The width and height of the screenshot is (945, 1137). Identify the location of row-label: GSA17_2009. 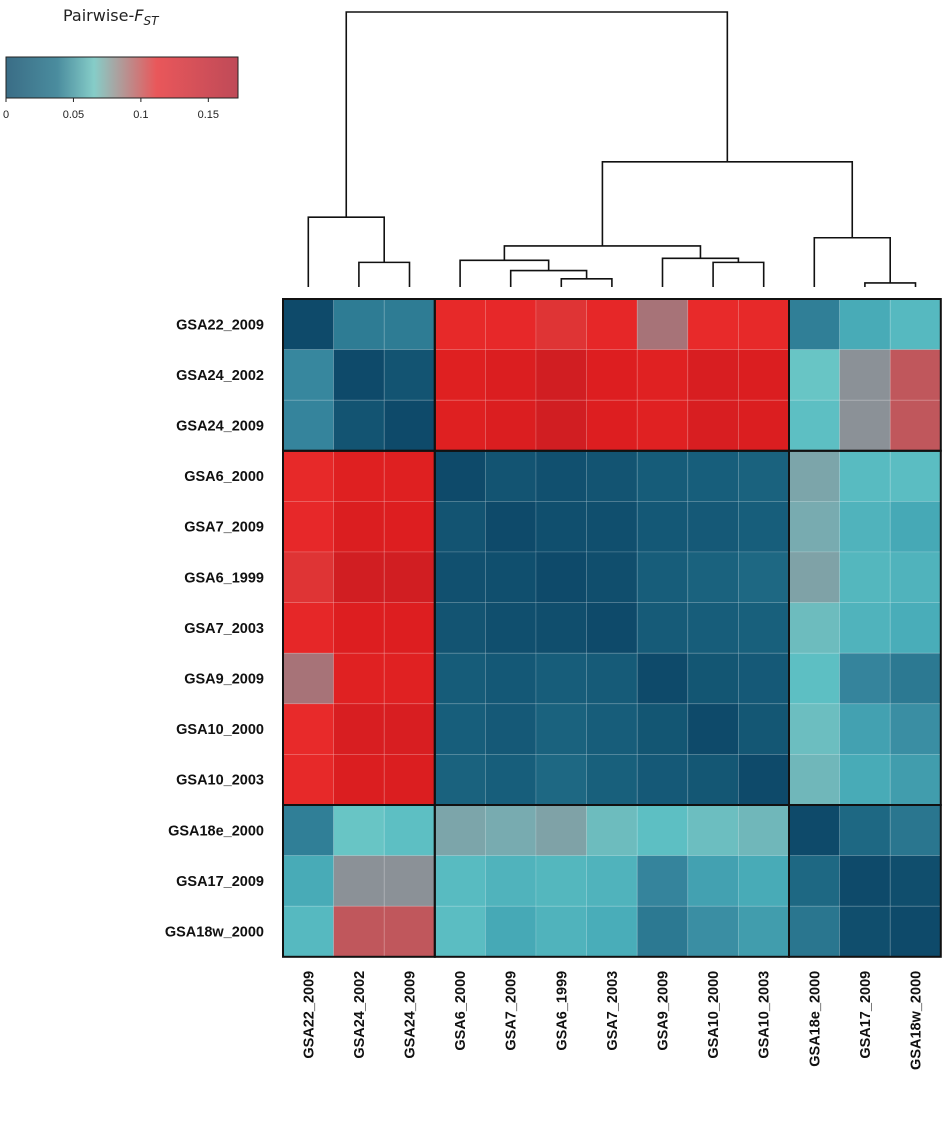
(220, 882).